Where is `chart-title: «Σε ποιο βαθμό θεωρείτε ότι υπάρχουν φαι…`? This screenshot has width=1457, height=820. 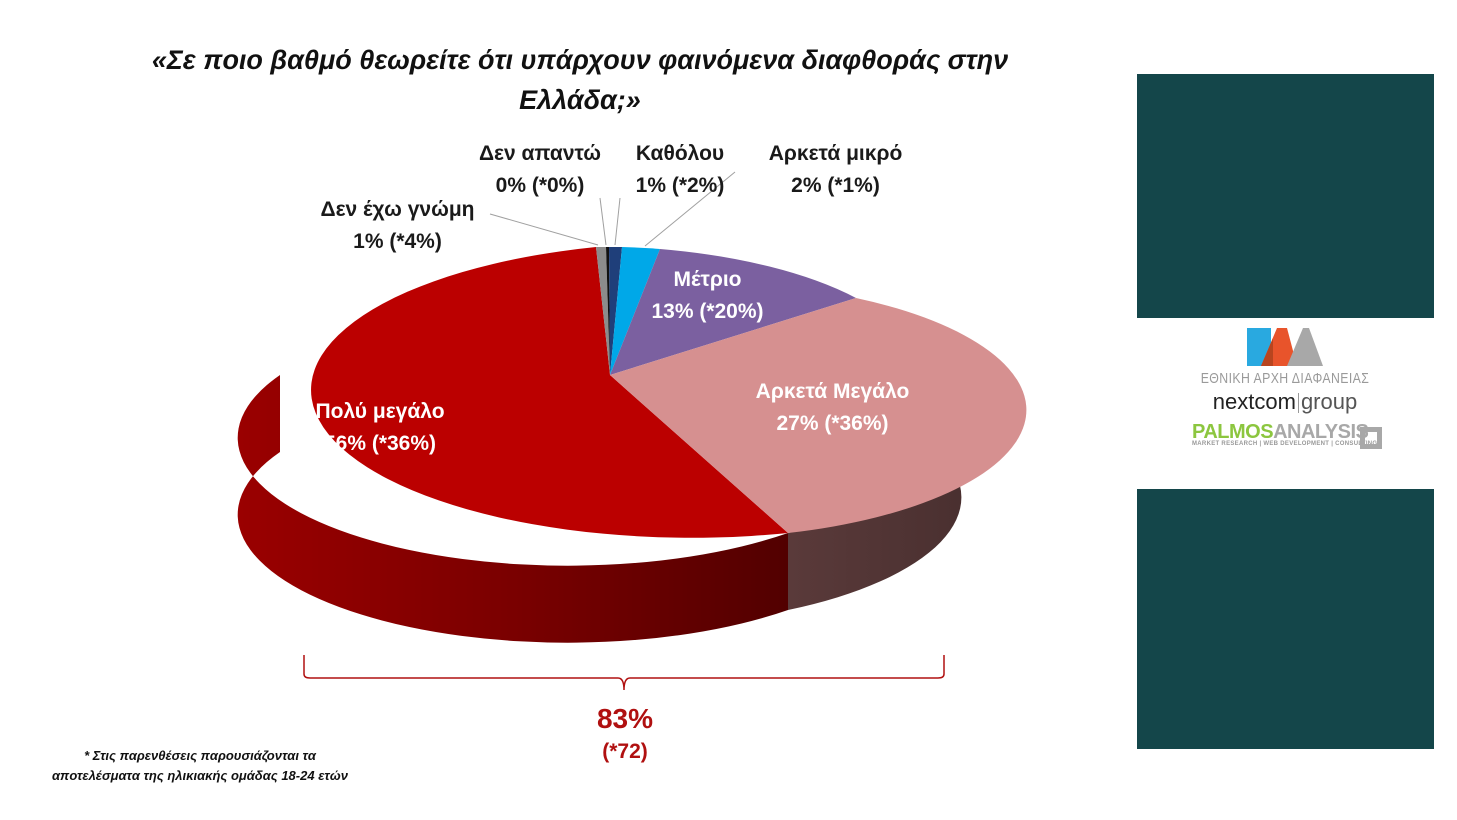
chart-title: «Σε ποιο βαθμό θεωρείτε ότι υπάρχουν φαι… is located at coordinates (580, 80).